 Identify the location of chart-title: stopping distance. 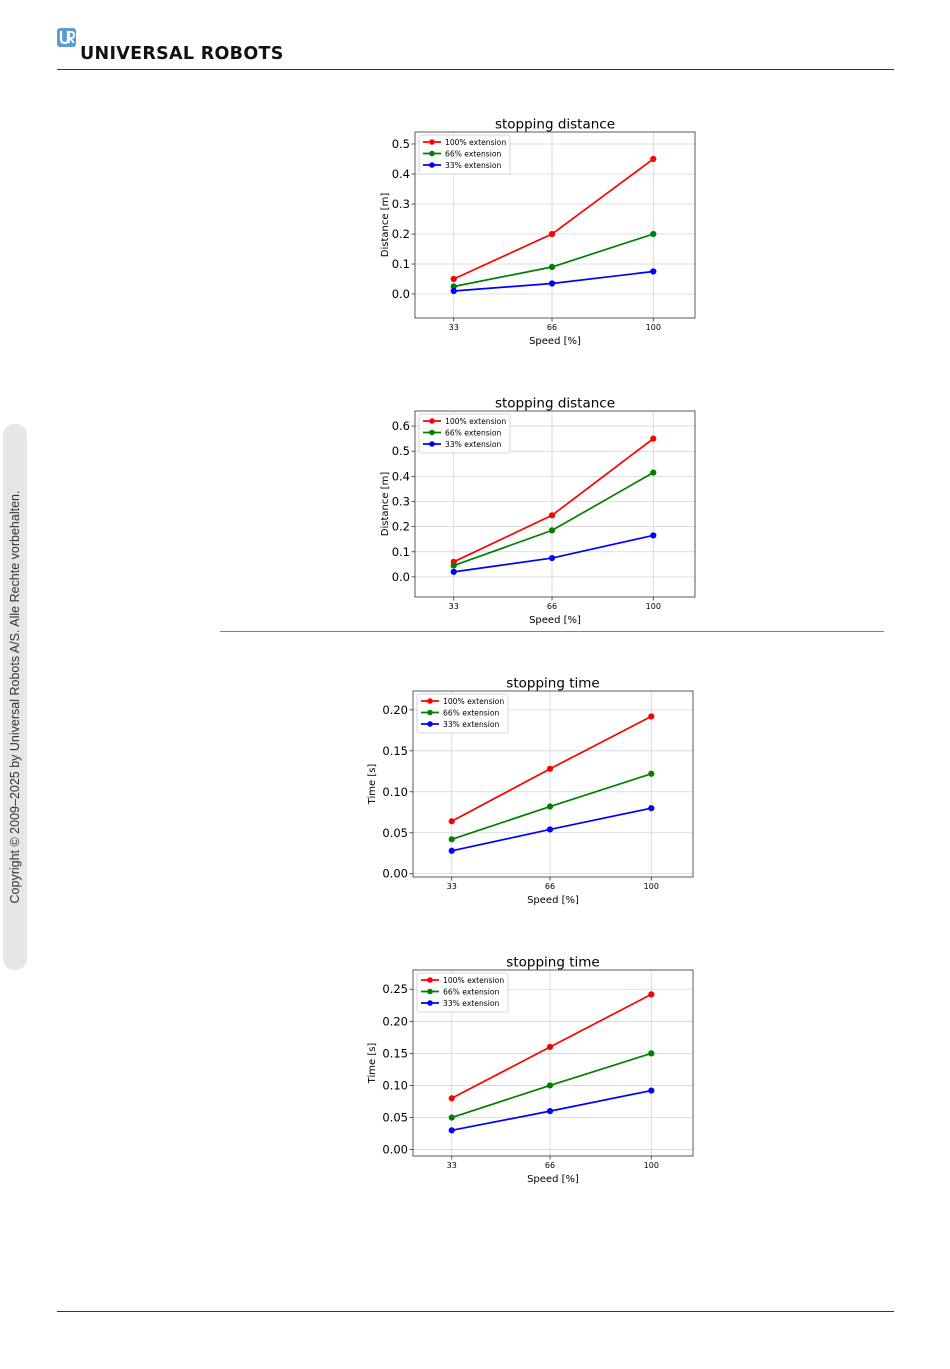
(555, 125).